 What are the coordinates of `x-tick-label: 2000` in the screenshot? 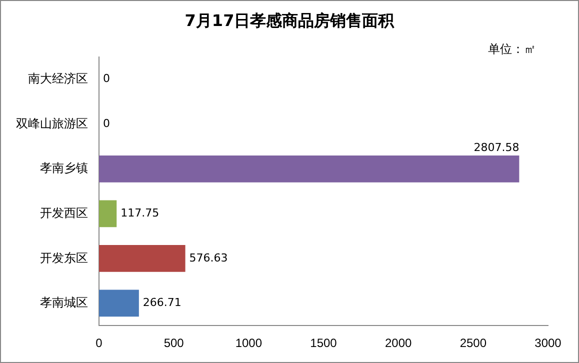 It's located at (398, 343).